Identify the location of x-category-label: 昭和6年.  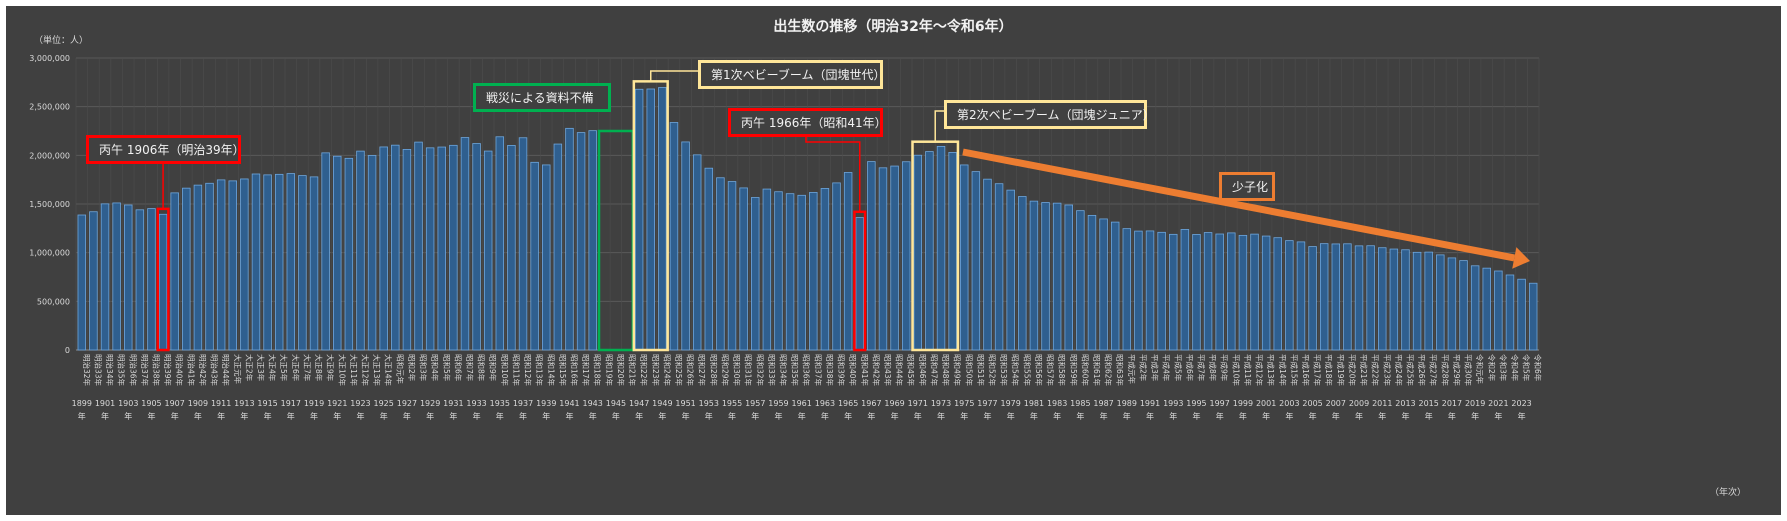
(458, 368).